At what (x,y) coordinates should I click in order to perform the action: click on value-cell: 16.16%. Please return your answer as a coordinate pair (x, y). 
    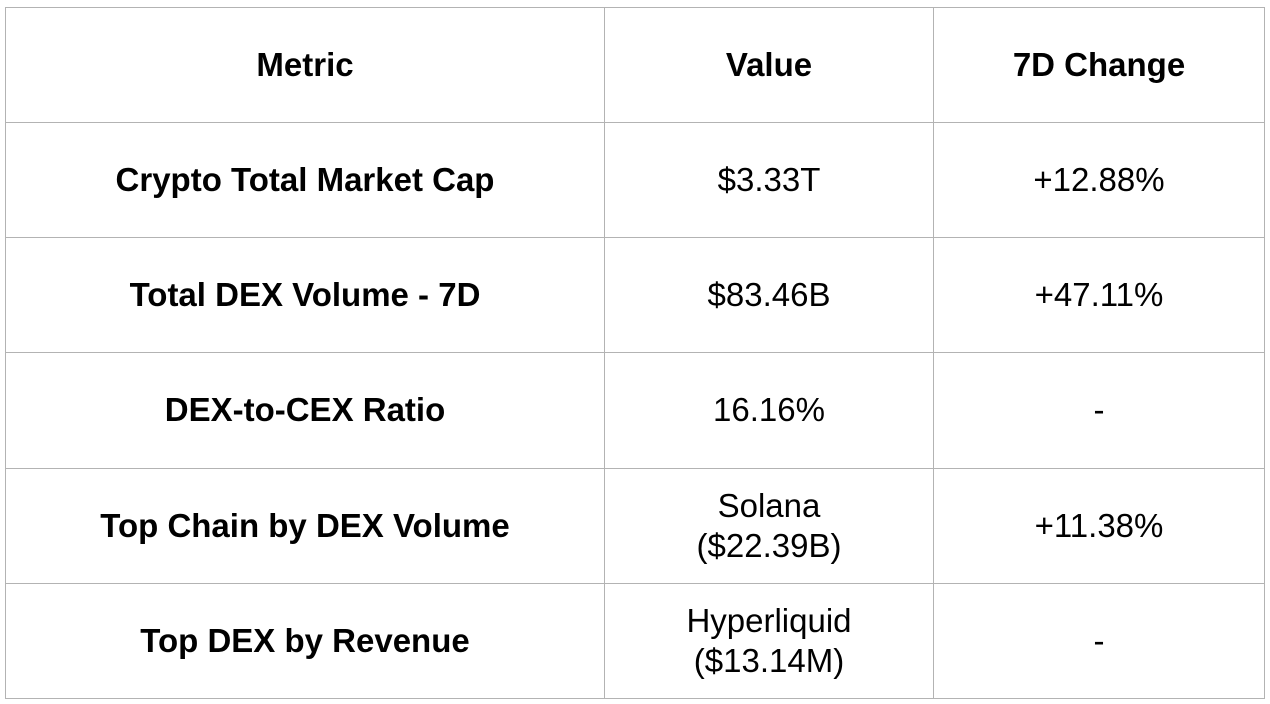
    Looking at the image, I should click on (769, 410).